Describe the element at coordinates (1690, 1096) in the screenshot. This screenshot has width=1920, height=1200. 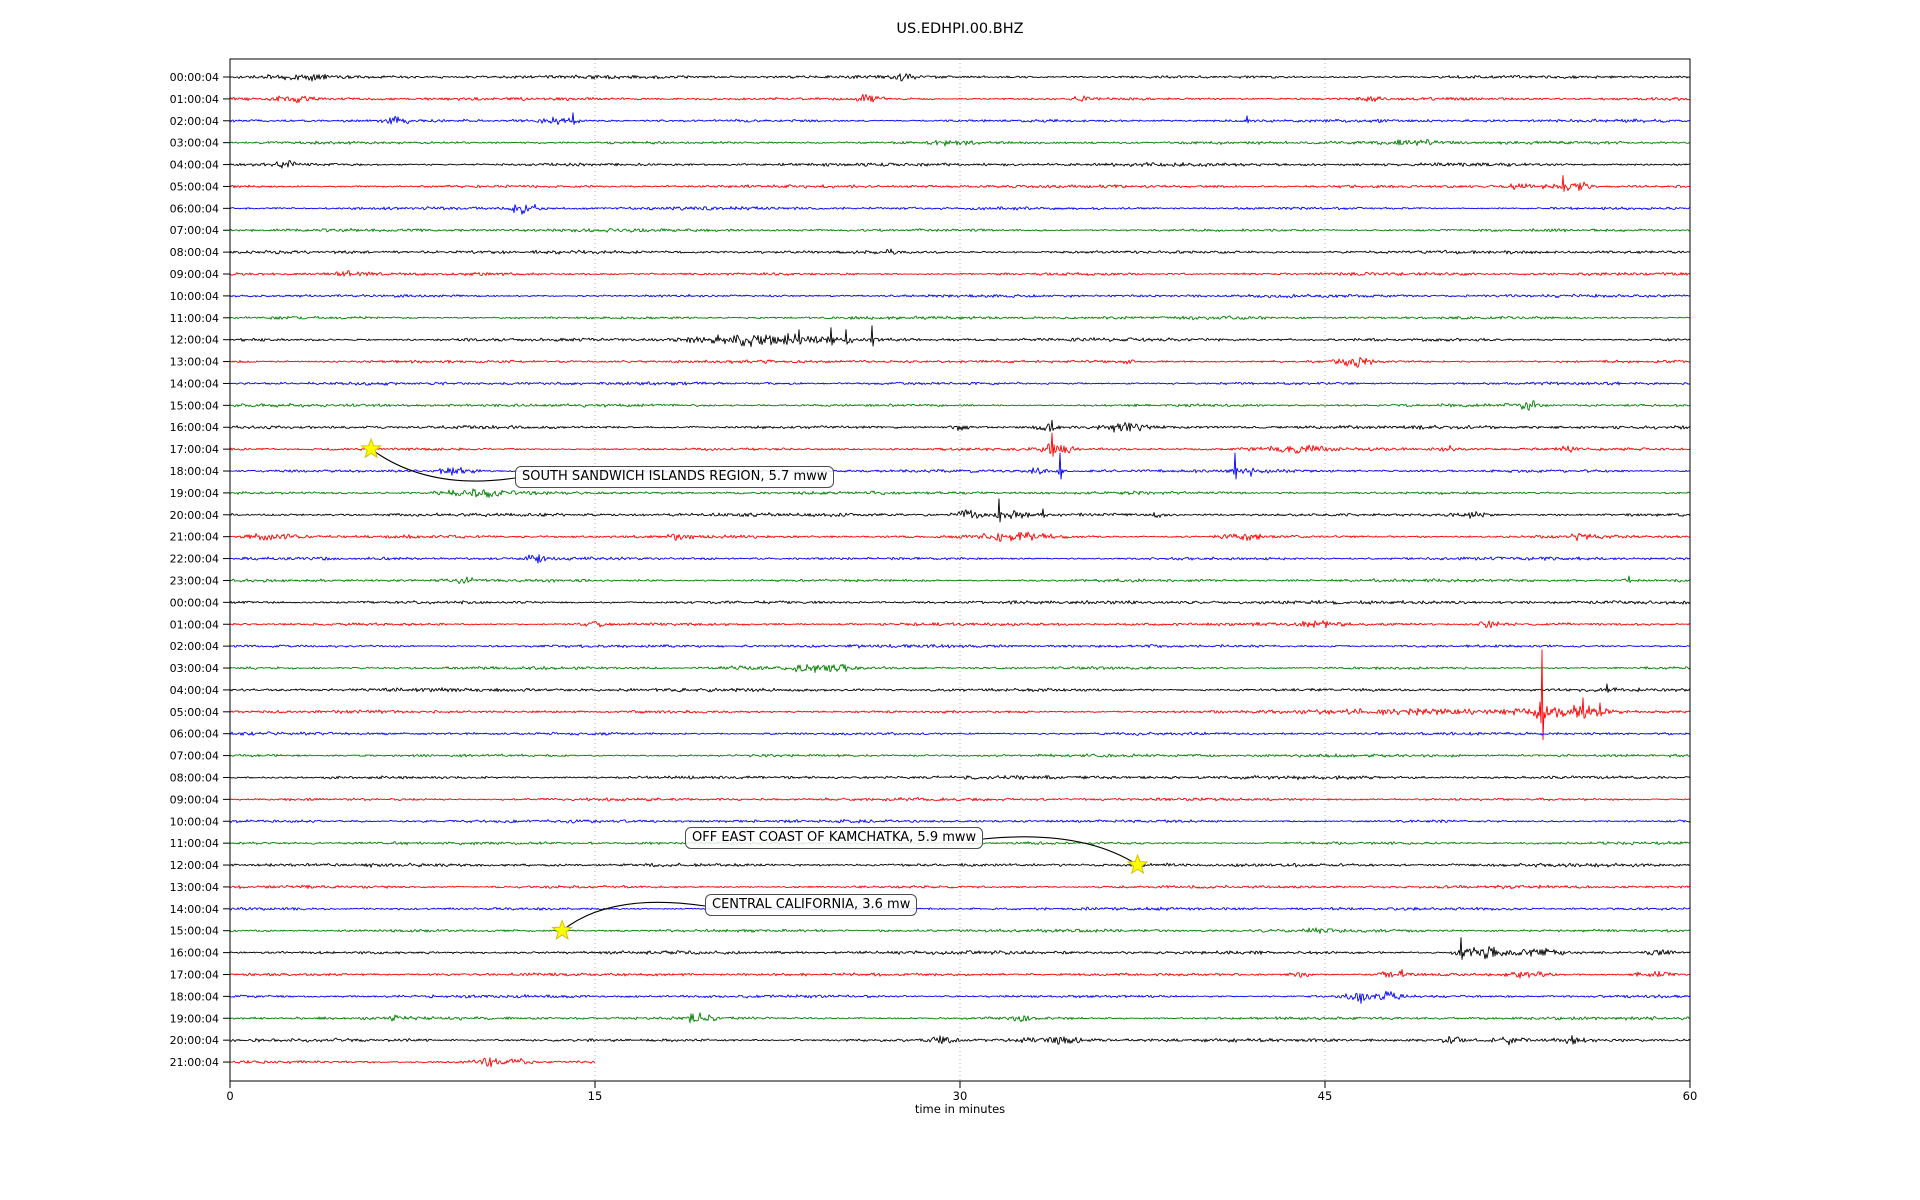
I see `x-tick-label: 60` at that location.